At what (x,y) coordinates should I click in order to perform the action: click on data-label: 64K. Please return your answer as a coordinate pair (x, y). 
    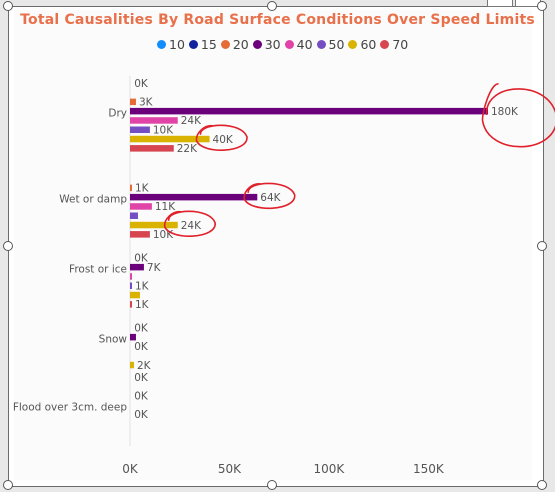
    Looking at the image, I should click on (270, 198).